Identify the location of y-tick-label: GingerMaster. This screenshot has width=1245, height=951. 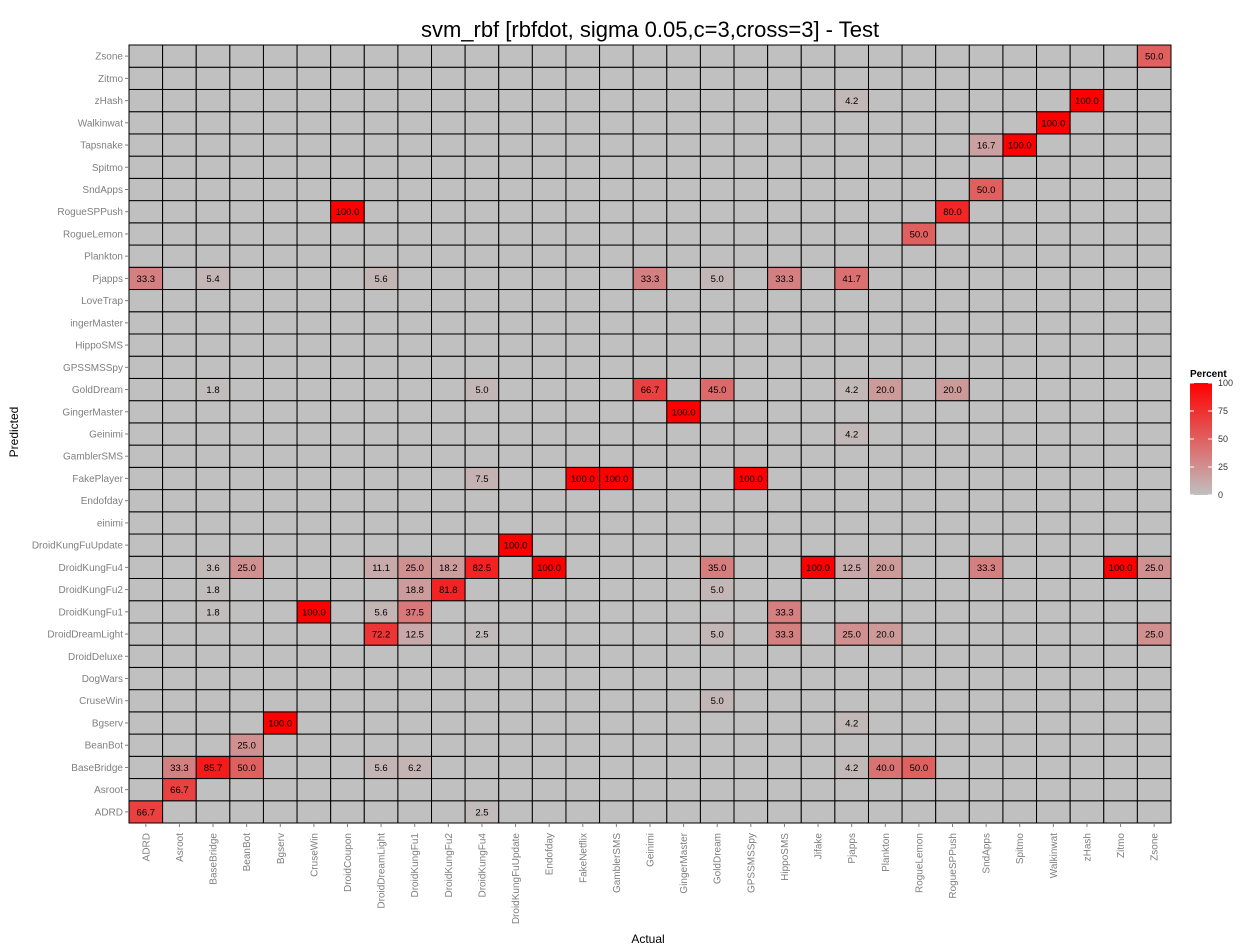
(92, 412).